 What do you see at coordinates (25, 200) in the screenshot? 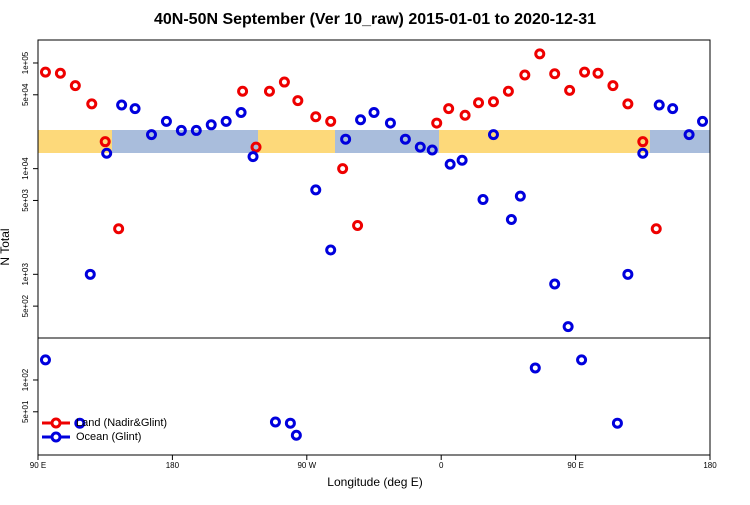
I see `y-tick-label: 5e+03` at bounding box center [25, 200].